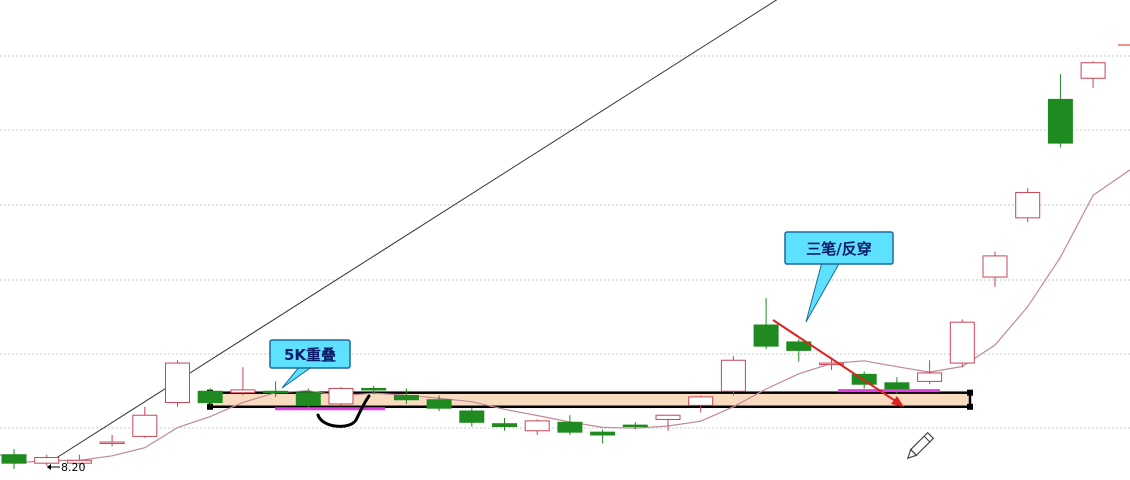 The image size is (1130, 480). I want to click on callout-5k-label: 5K重叠, so click(310, 355).